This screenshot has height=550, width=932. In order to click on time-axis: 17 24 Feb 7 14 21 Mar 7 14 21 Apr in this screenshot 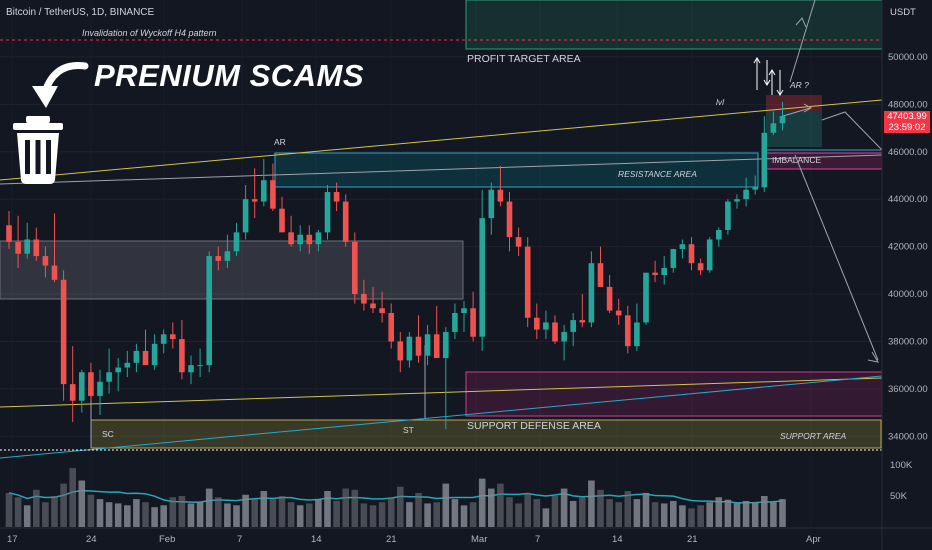, I will do `click(414, 539)`.